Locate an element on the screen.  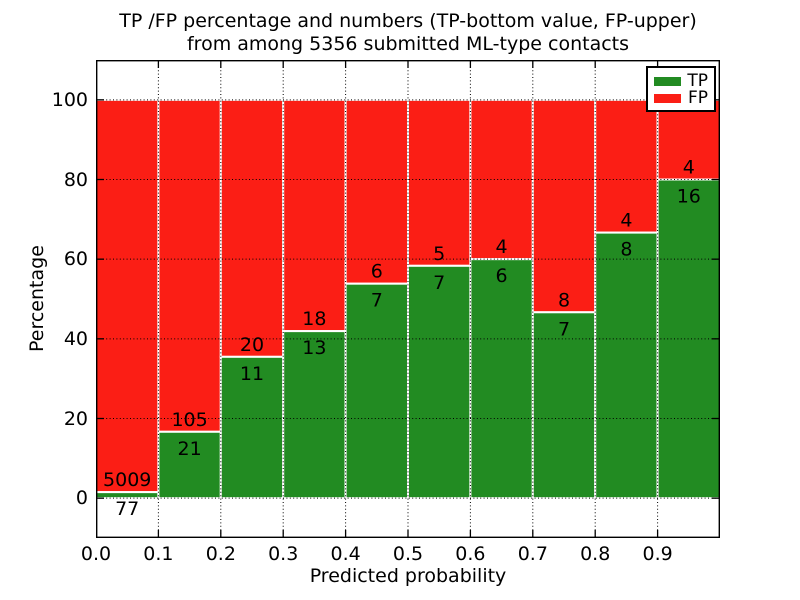
fp-bar-segment-0.3 is located at coordinates (314, 215).